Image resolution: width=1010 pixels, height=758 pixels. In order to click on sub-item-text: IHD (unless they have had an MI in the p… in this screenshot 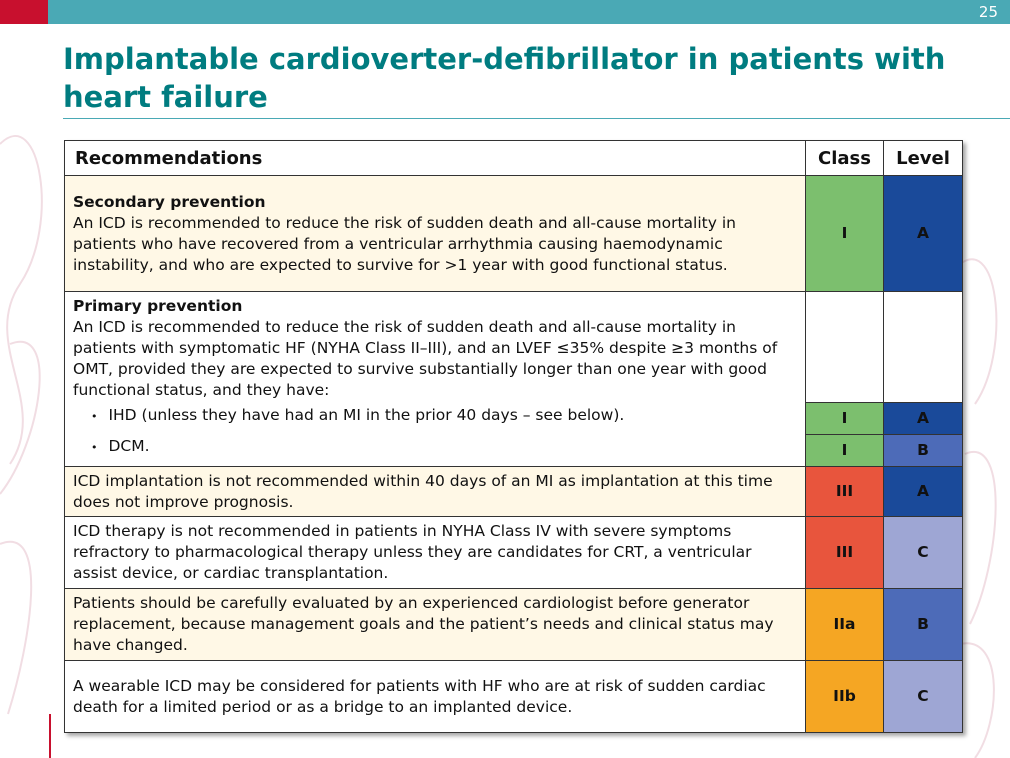, I will do `click(366, 415)`.